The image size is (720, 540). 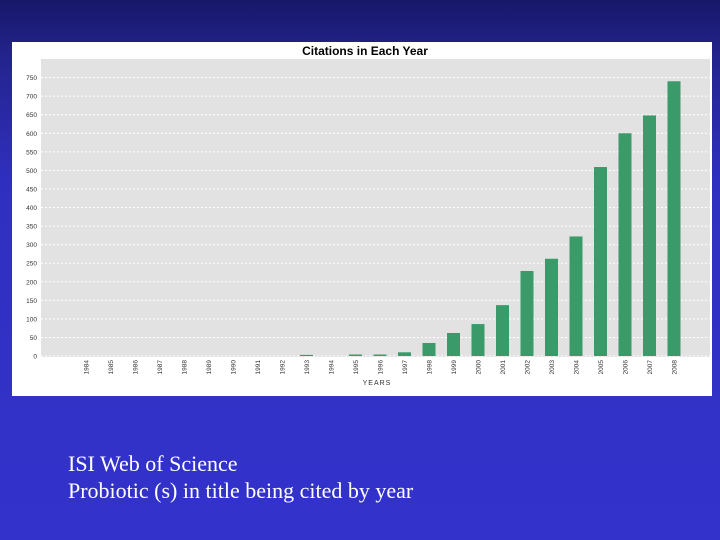 What do you see at coordinates (31, 245) in the screenshot?
I see `y-tick-label: 300` at bounding box center [31, 245].